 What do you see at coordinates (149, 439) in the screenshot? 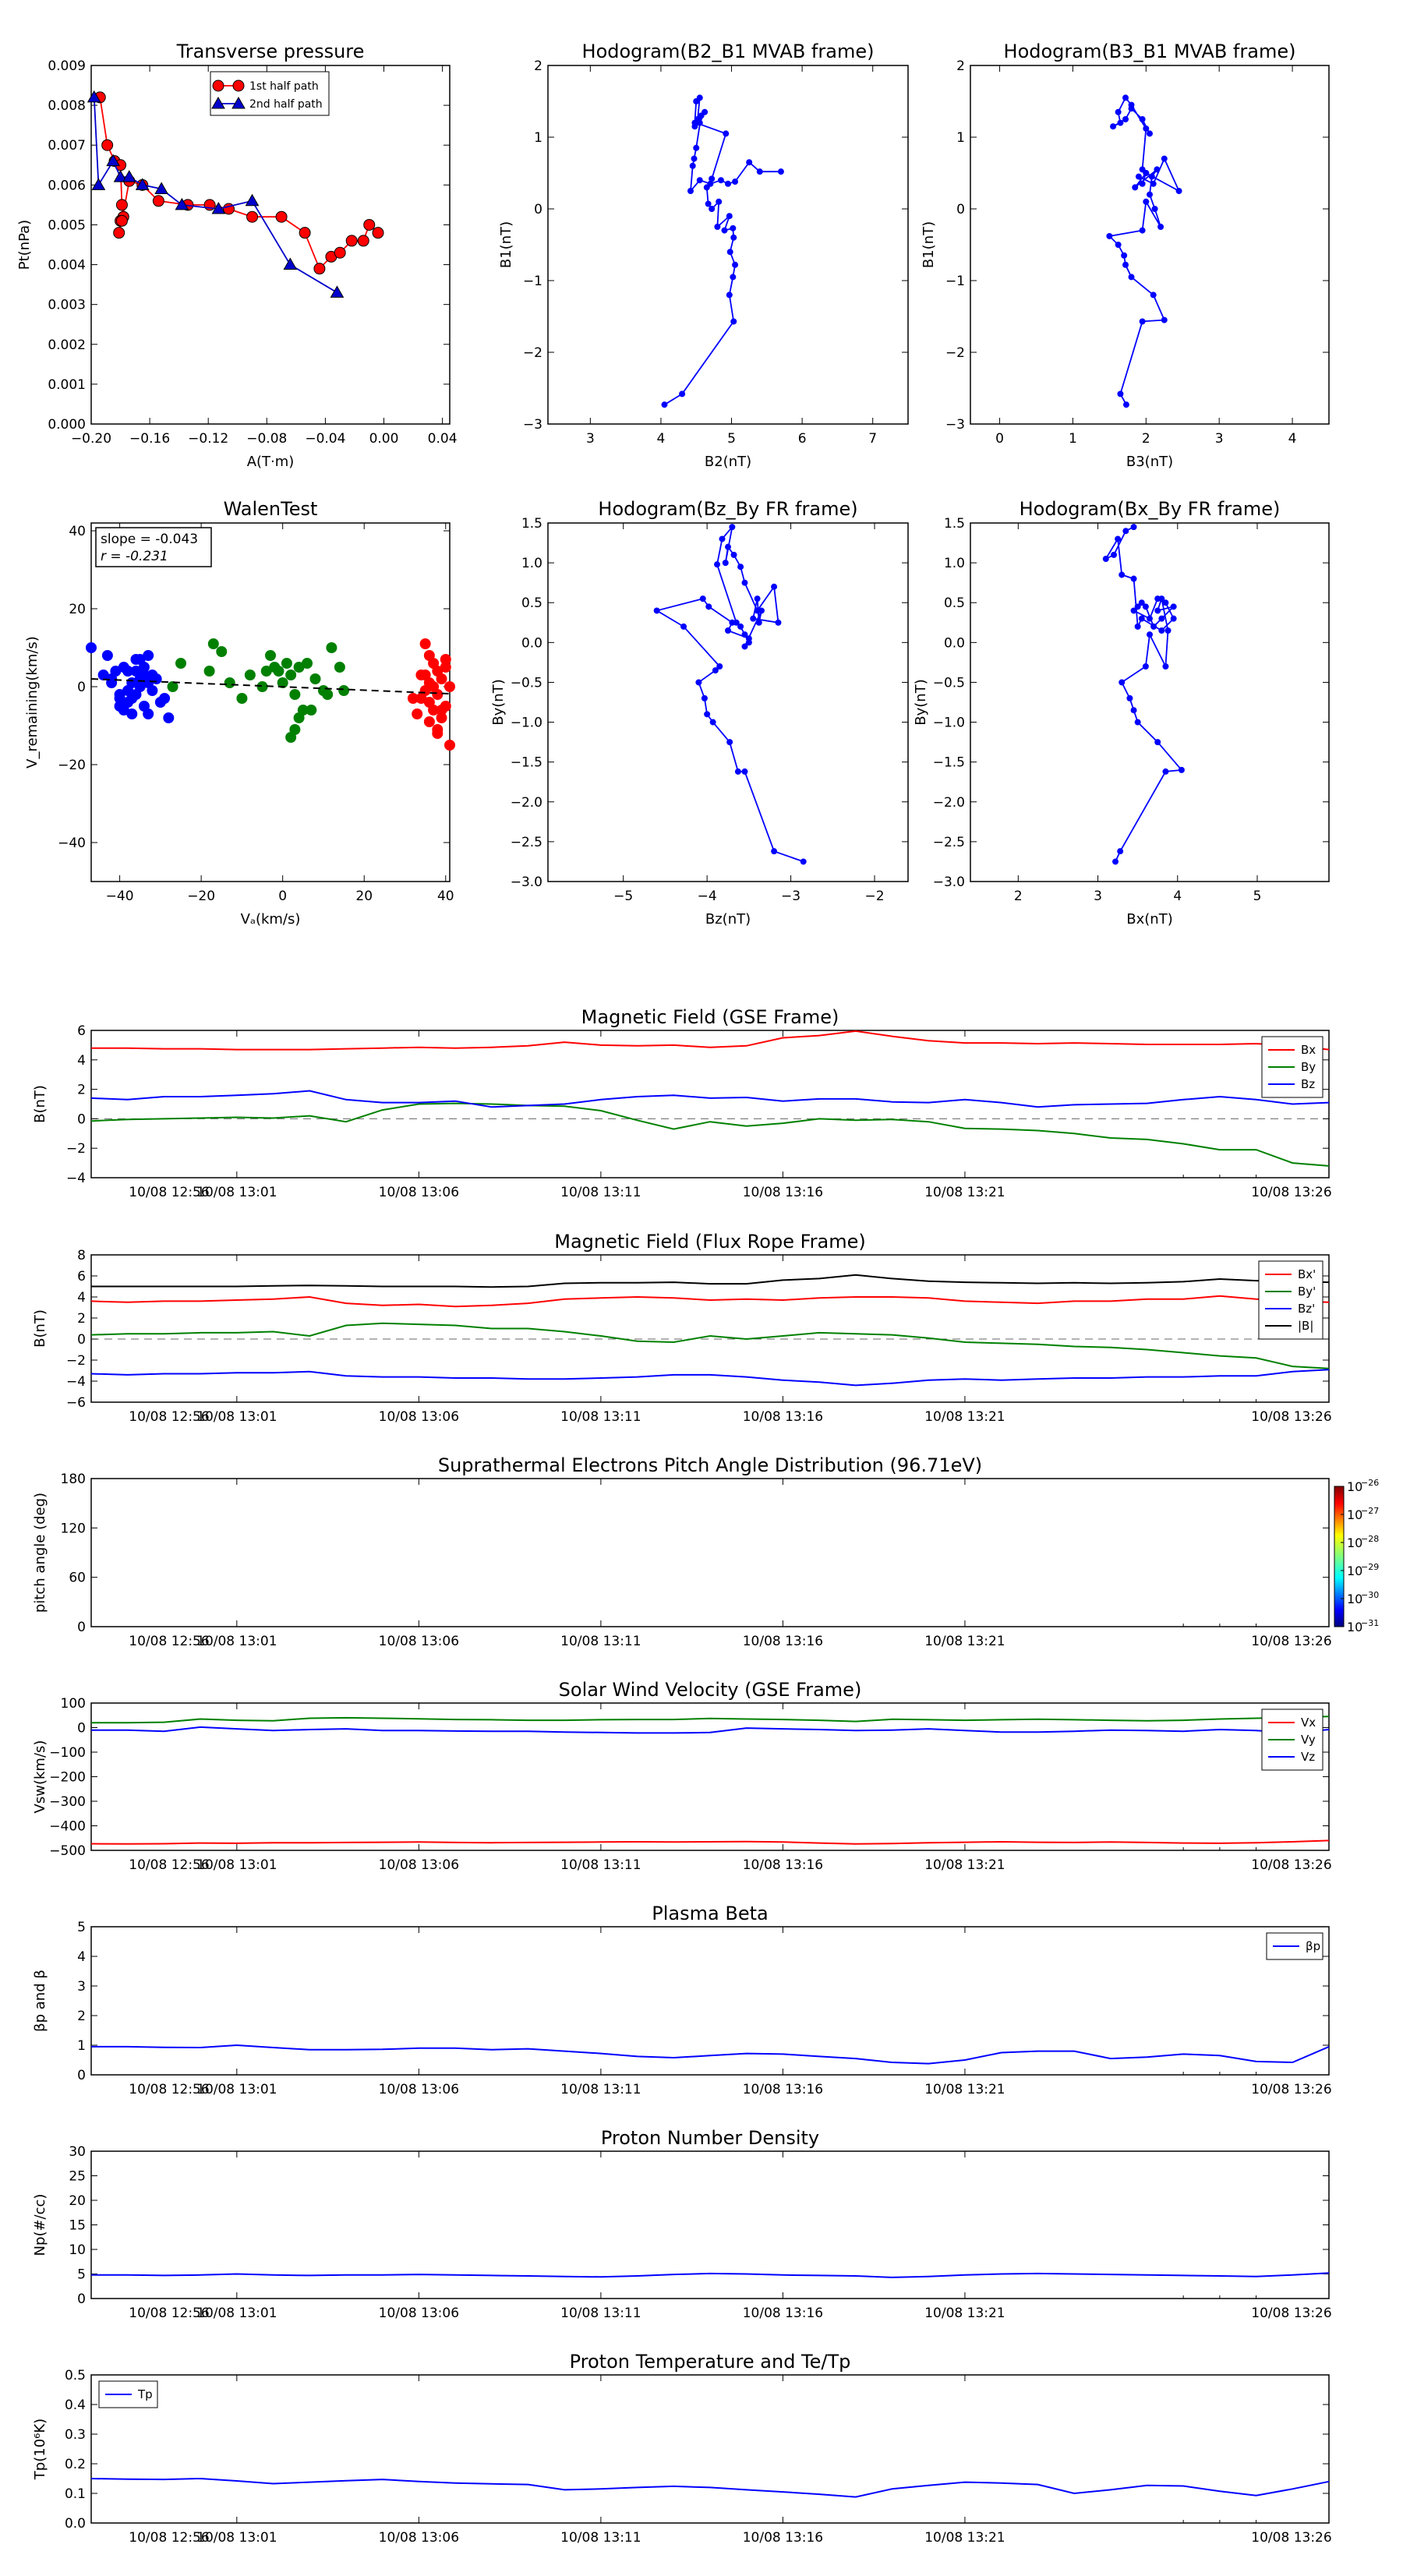
I see `x-tick-label: −0.16` at bounding box center [149, 439].